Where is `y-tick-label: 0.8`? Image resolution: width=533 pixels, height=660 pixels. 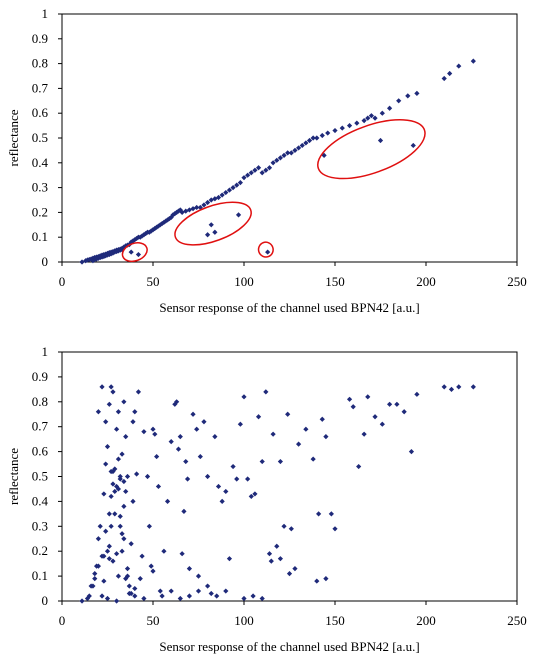
y-tick-label: 0.8 is located at coordinates (40, 401).